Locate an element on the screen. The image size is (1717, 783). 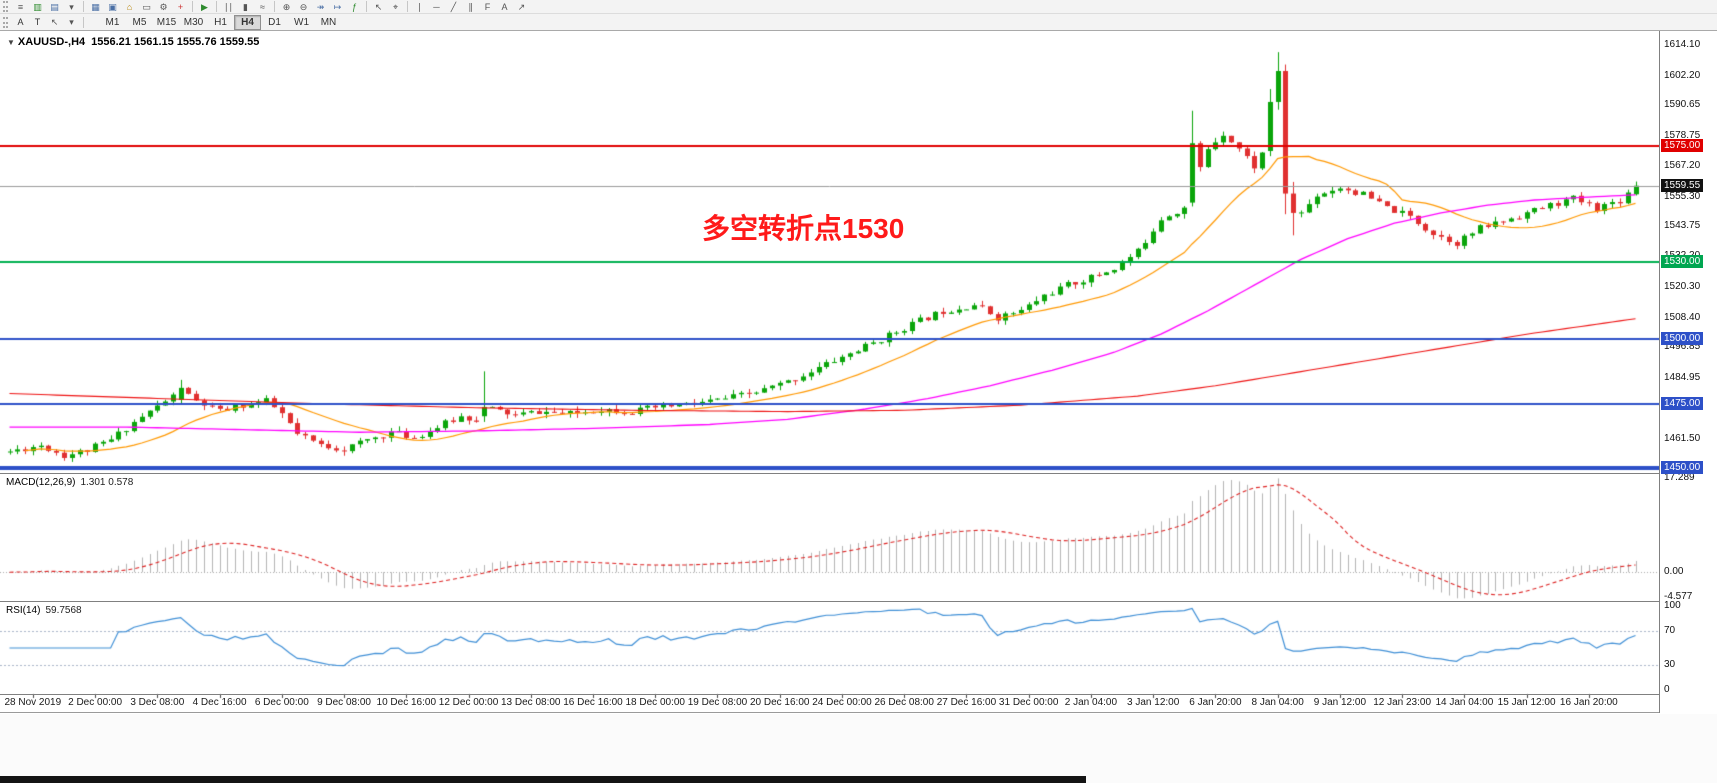
timeframe-m15: M15 is located at coordinates (166, 22).